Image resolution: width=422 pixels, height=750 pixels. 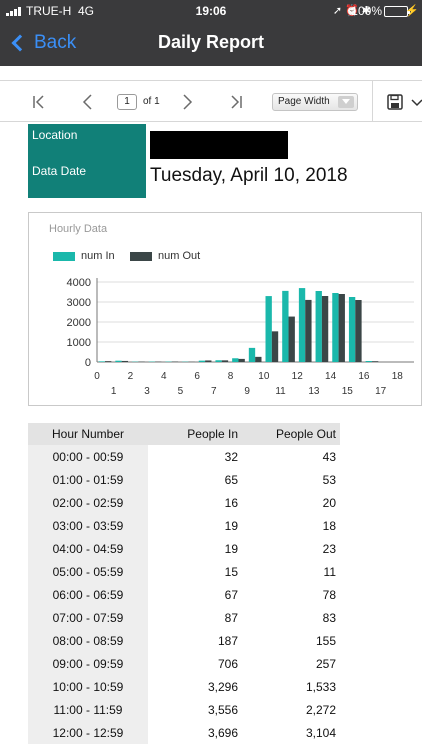 What do you see at coordinates (164, 376) in the screenshot?
I see `x-tick-label: 4` at bounding box center [164, 376].